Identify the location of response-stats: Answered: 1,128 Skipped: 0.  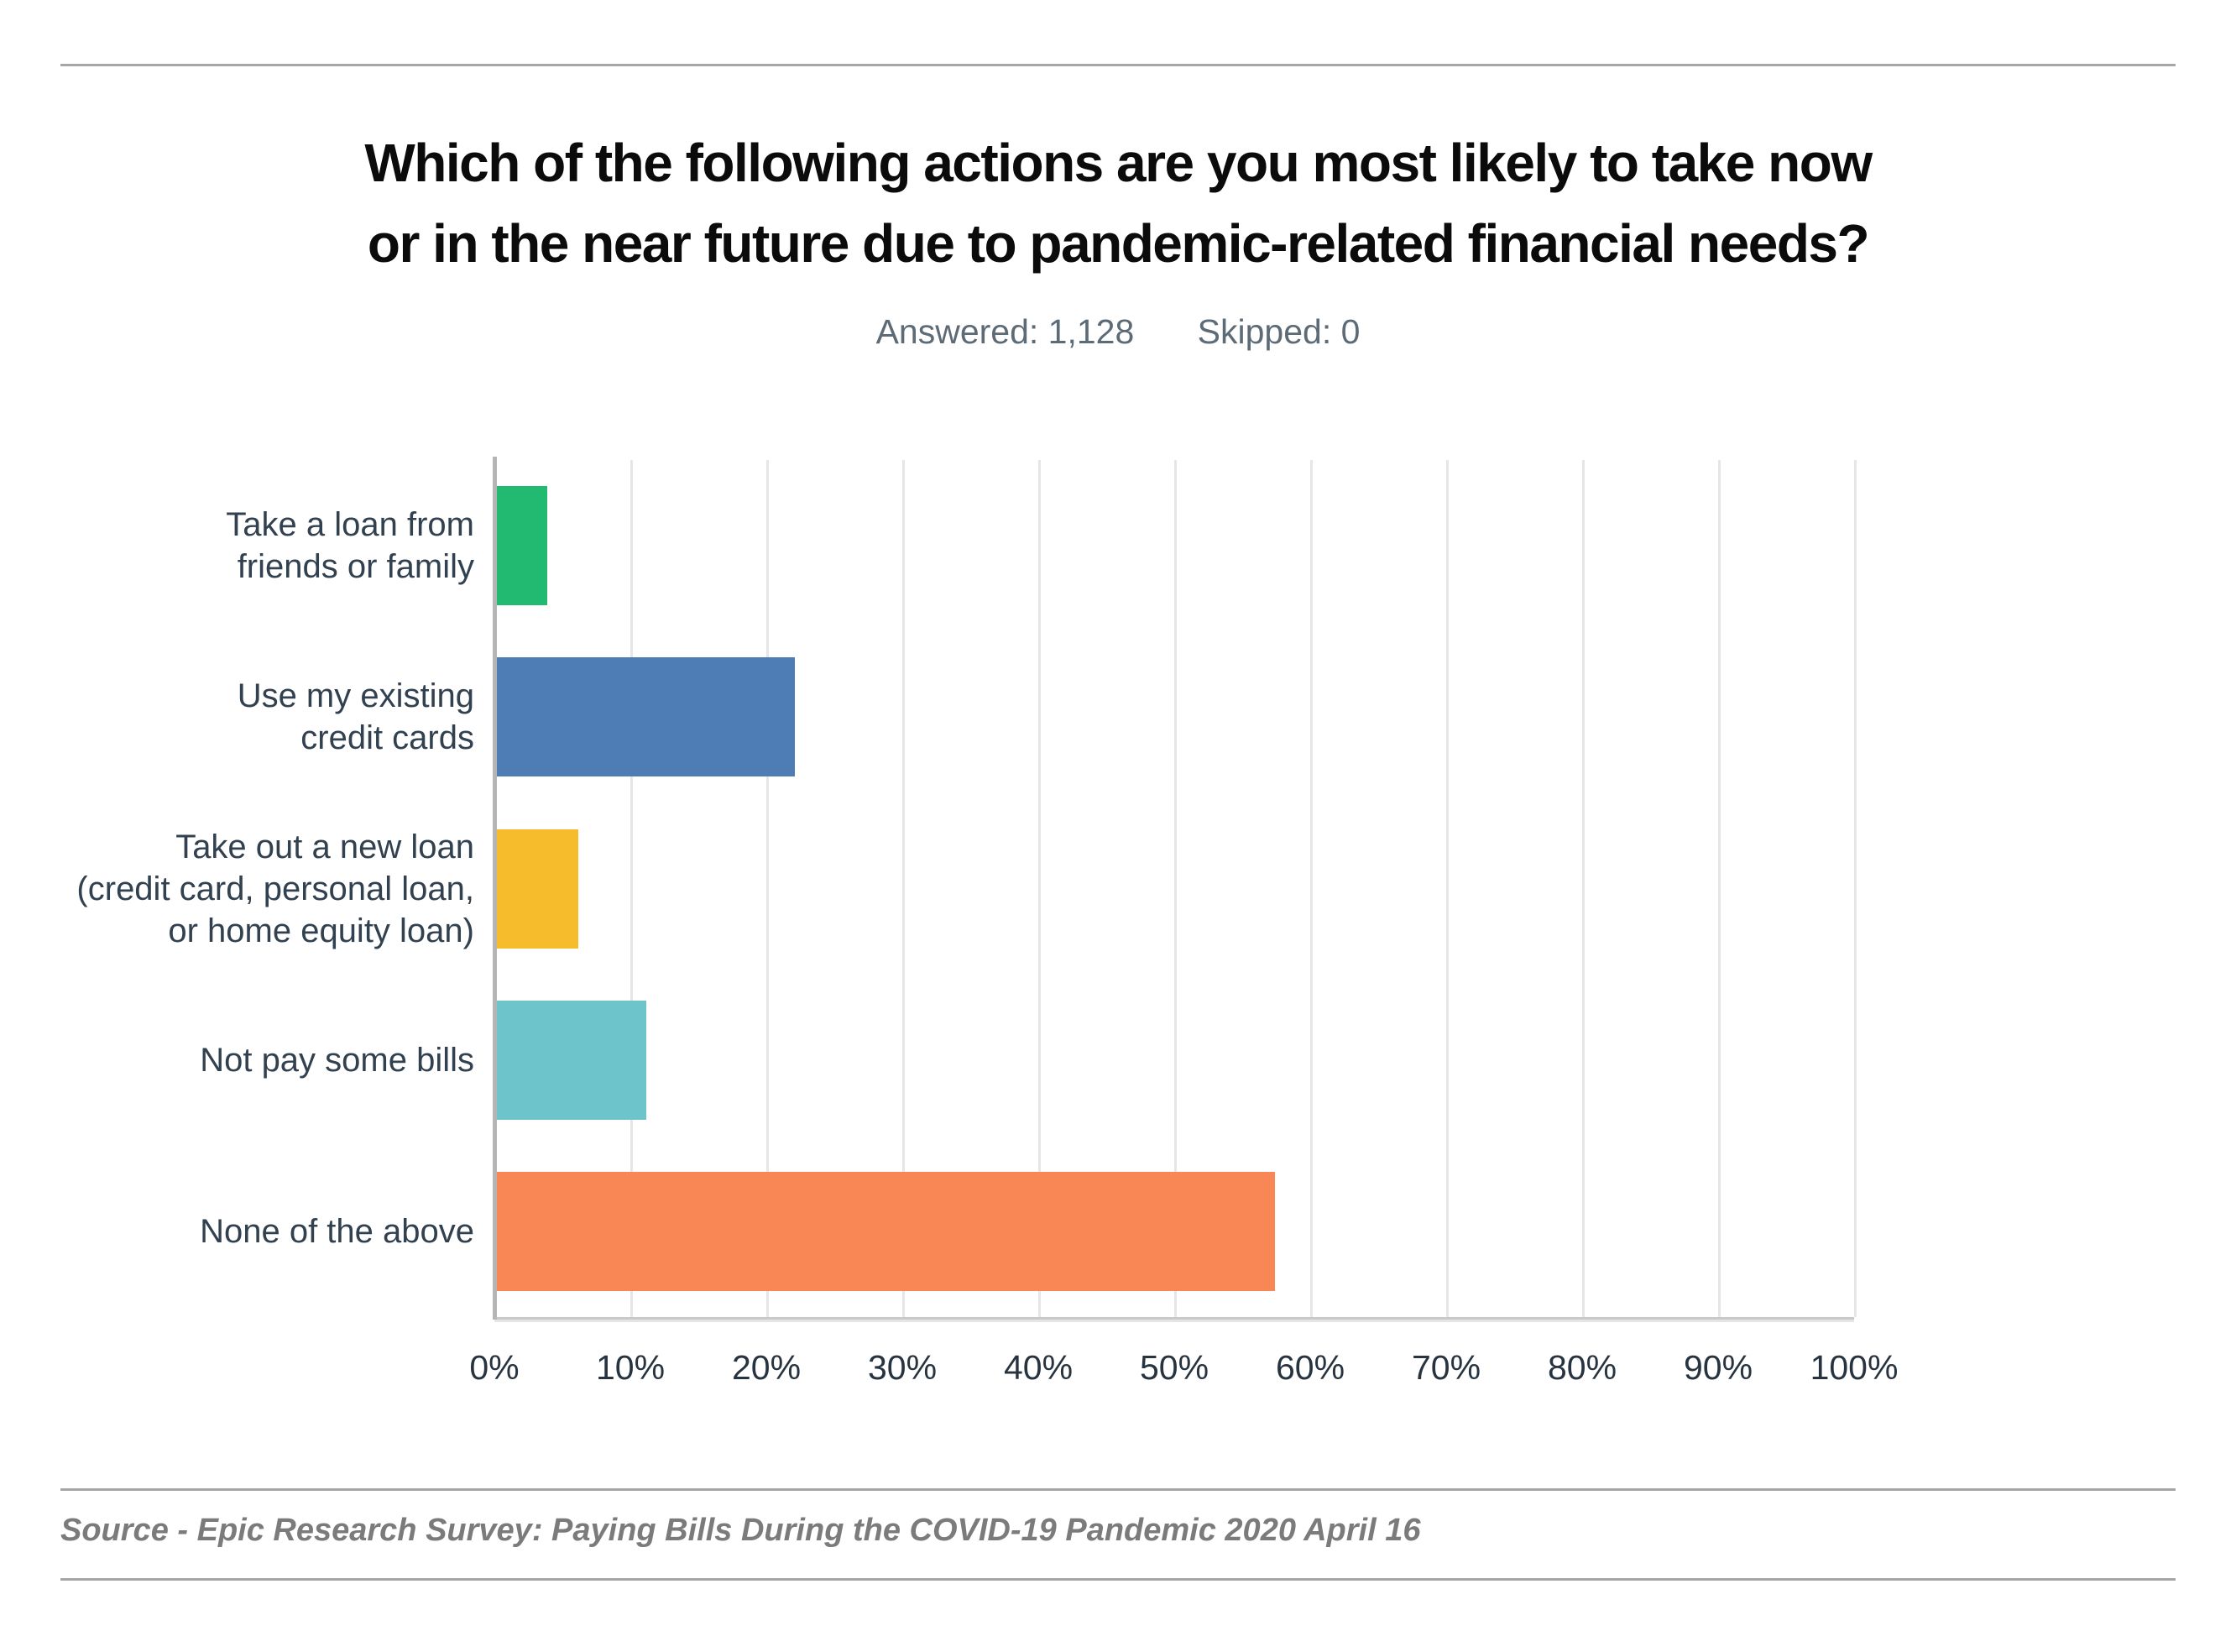
(1118, 332).